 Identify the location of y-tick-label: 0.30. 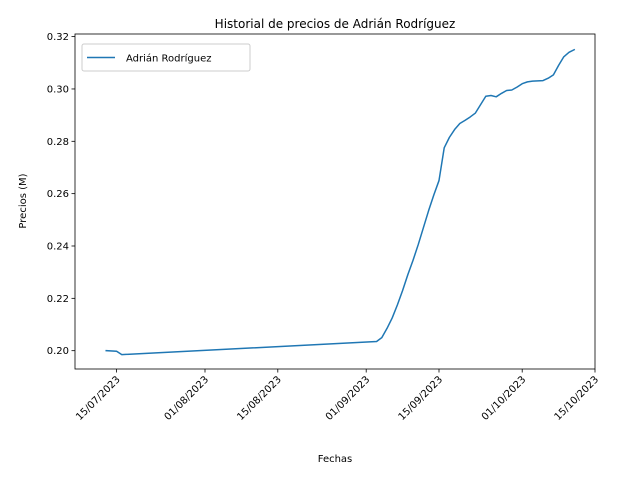
(58, 89).